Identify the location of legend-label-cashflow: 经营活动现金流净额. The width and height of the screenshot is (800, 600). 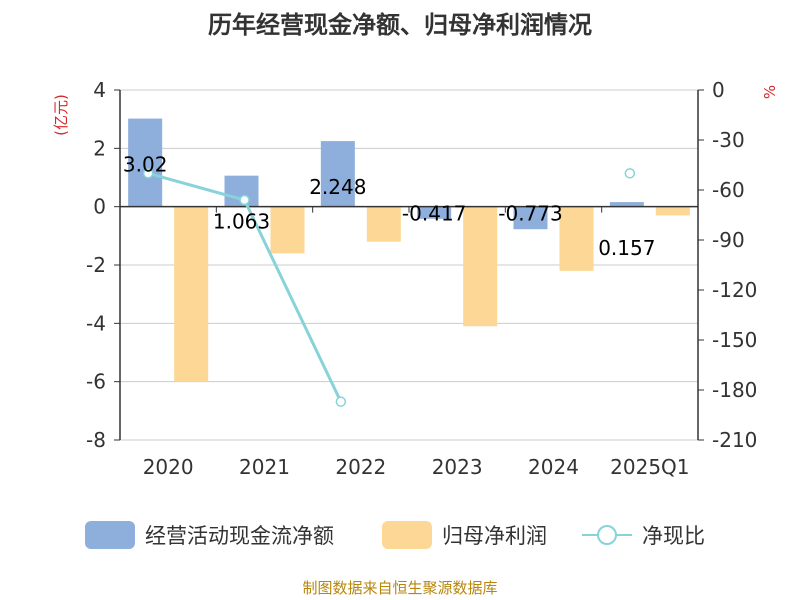
(239, 536).